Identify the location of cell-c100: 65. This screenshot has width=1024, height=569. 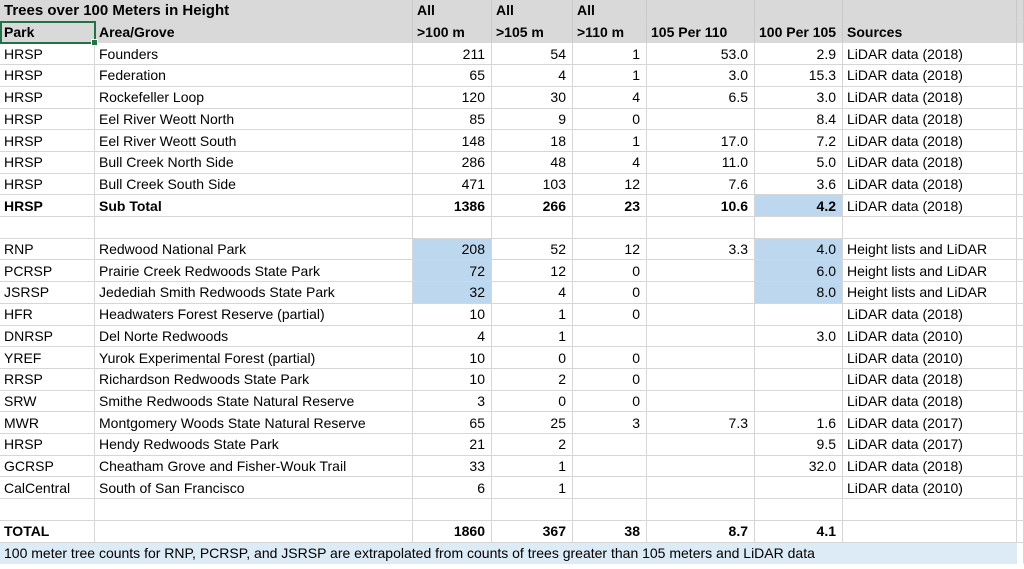
(452, 423).